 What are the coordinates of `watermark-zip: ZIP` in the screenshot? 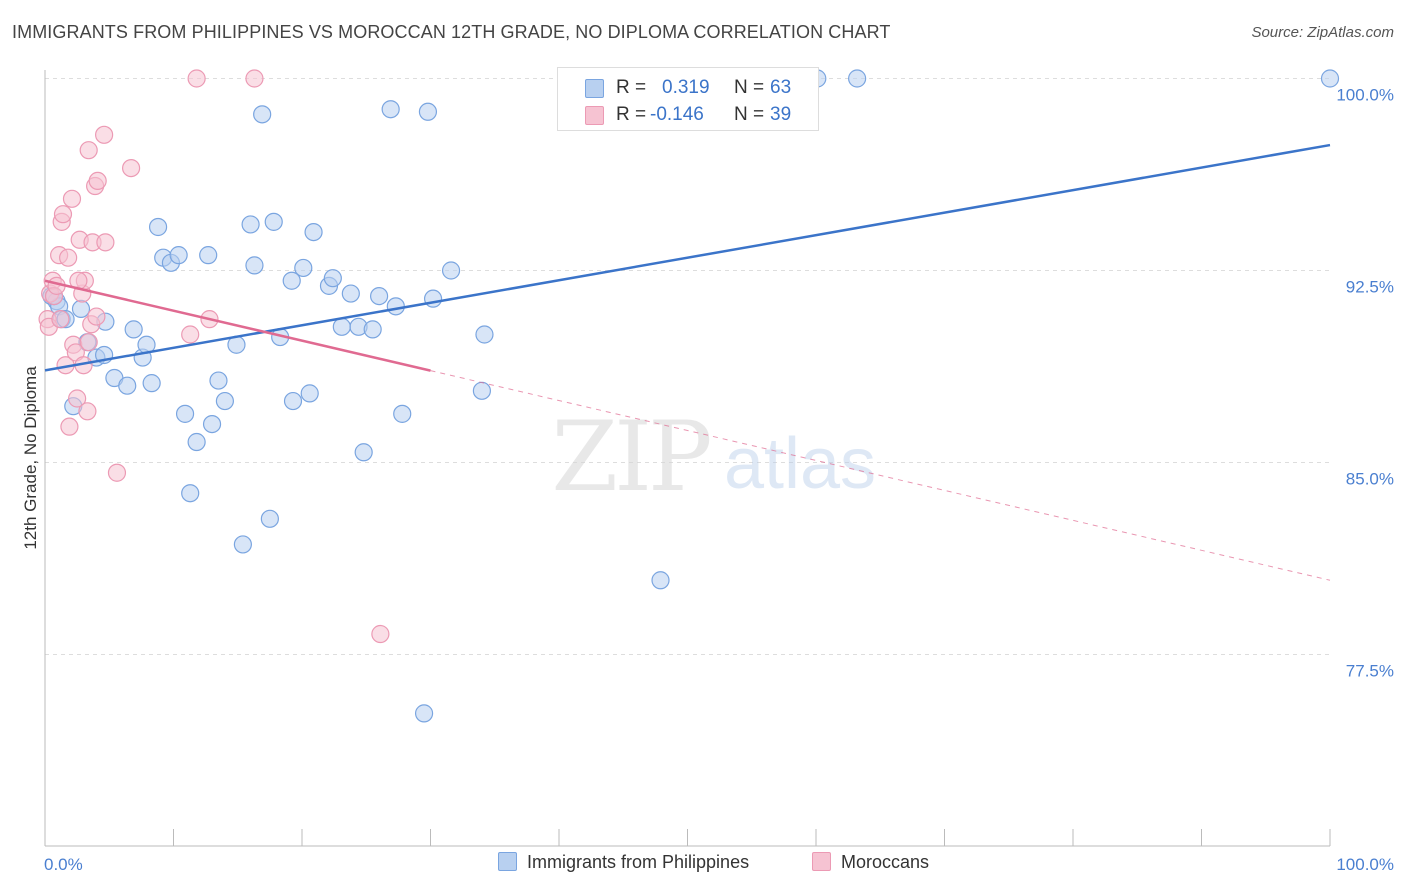 It's located at (630, 457).